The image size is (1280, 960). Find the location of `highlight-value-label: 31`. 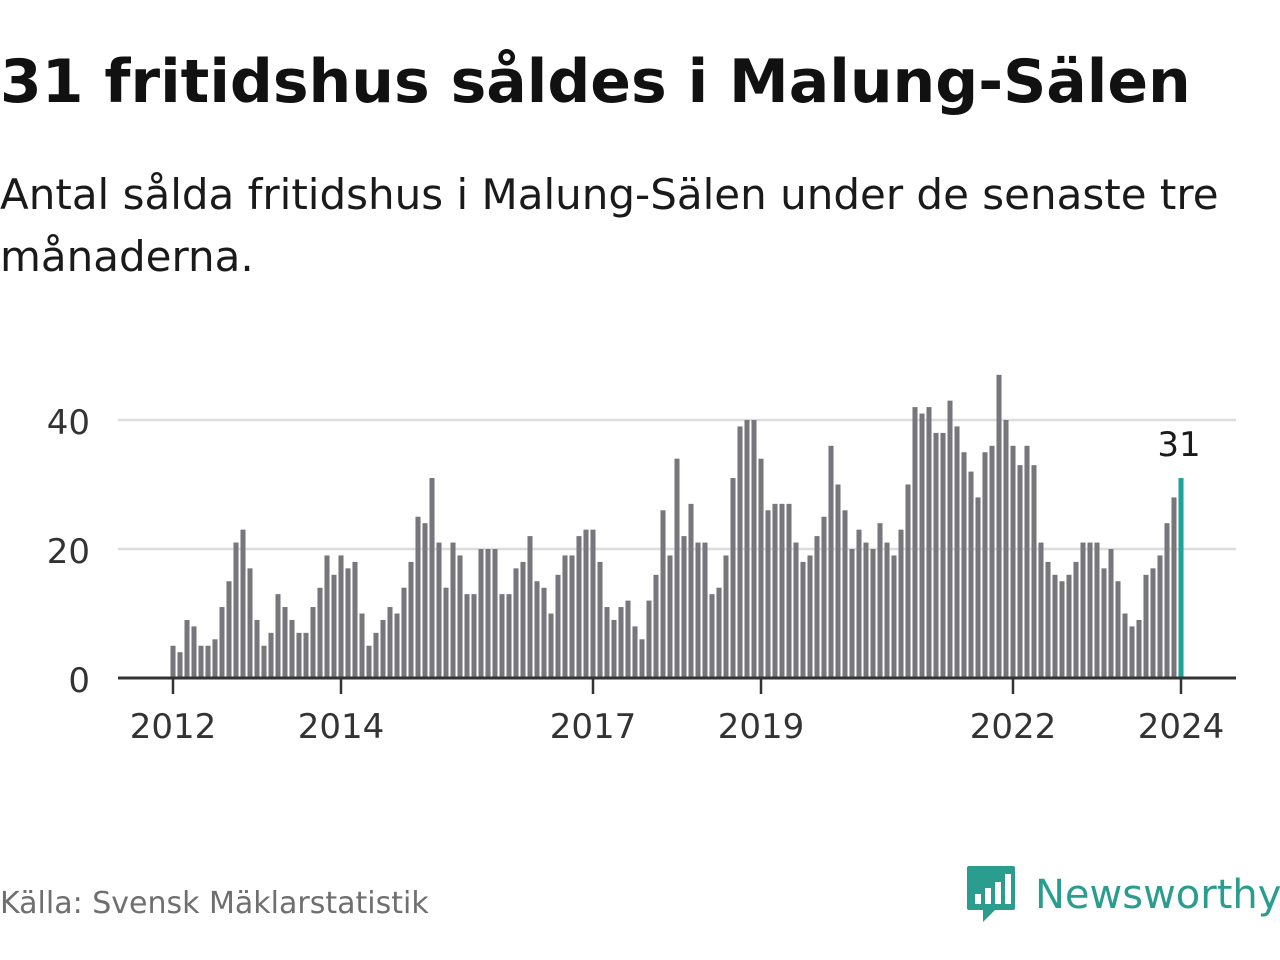

highlight-value-label: 31 is located at coordinates (1178, 445).